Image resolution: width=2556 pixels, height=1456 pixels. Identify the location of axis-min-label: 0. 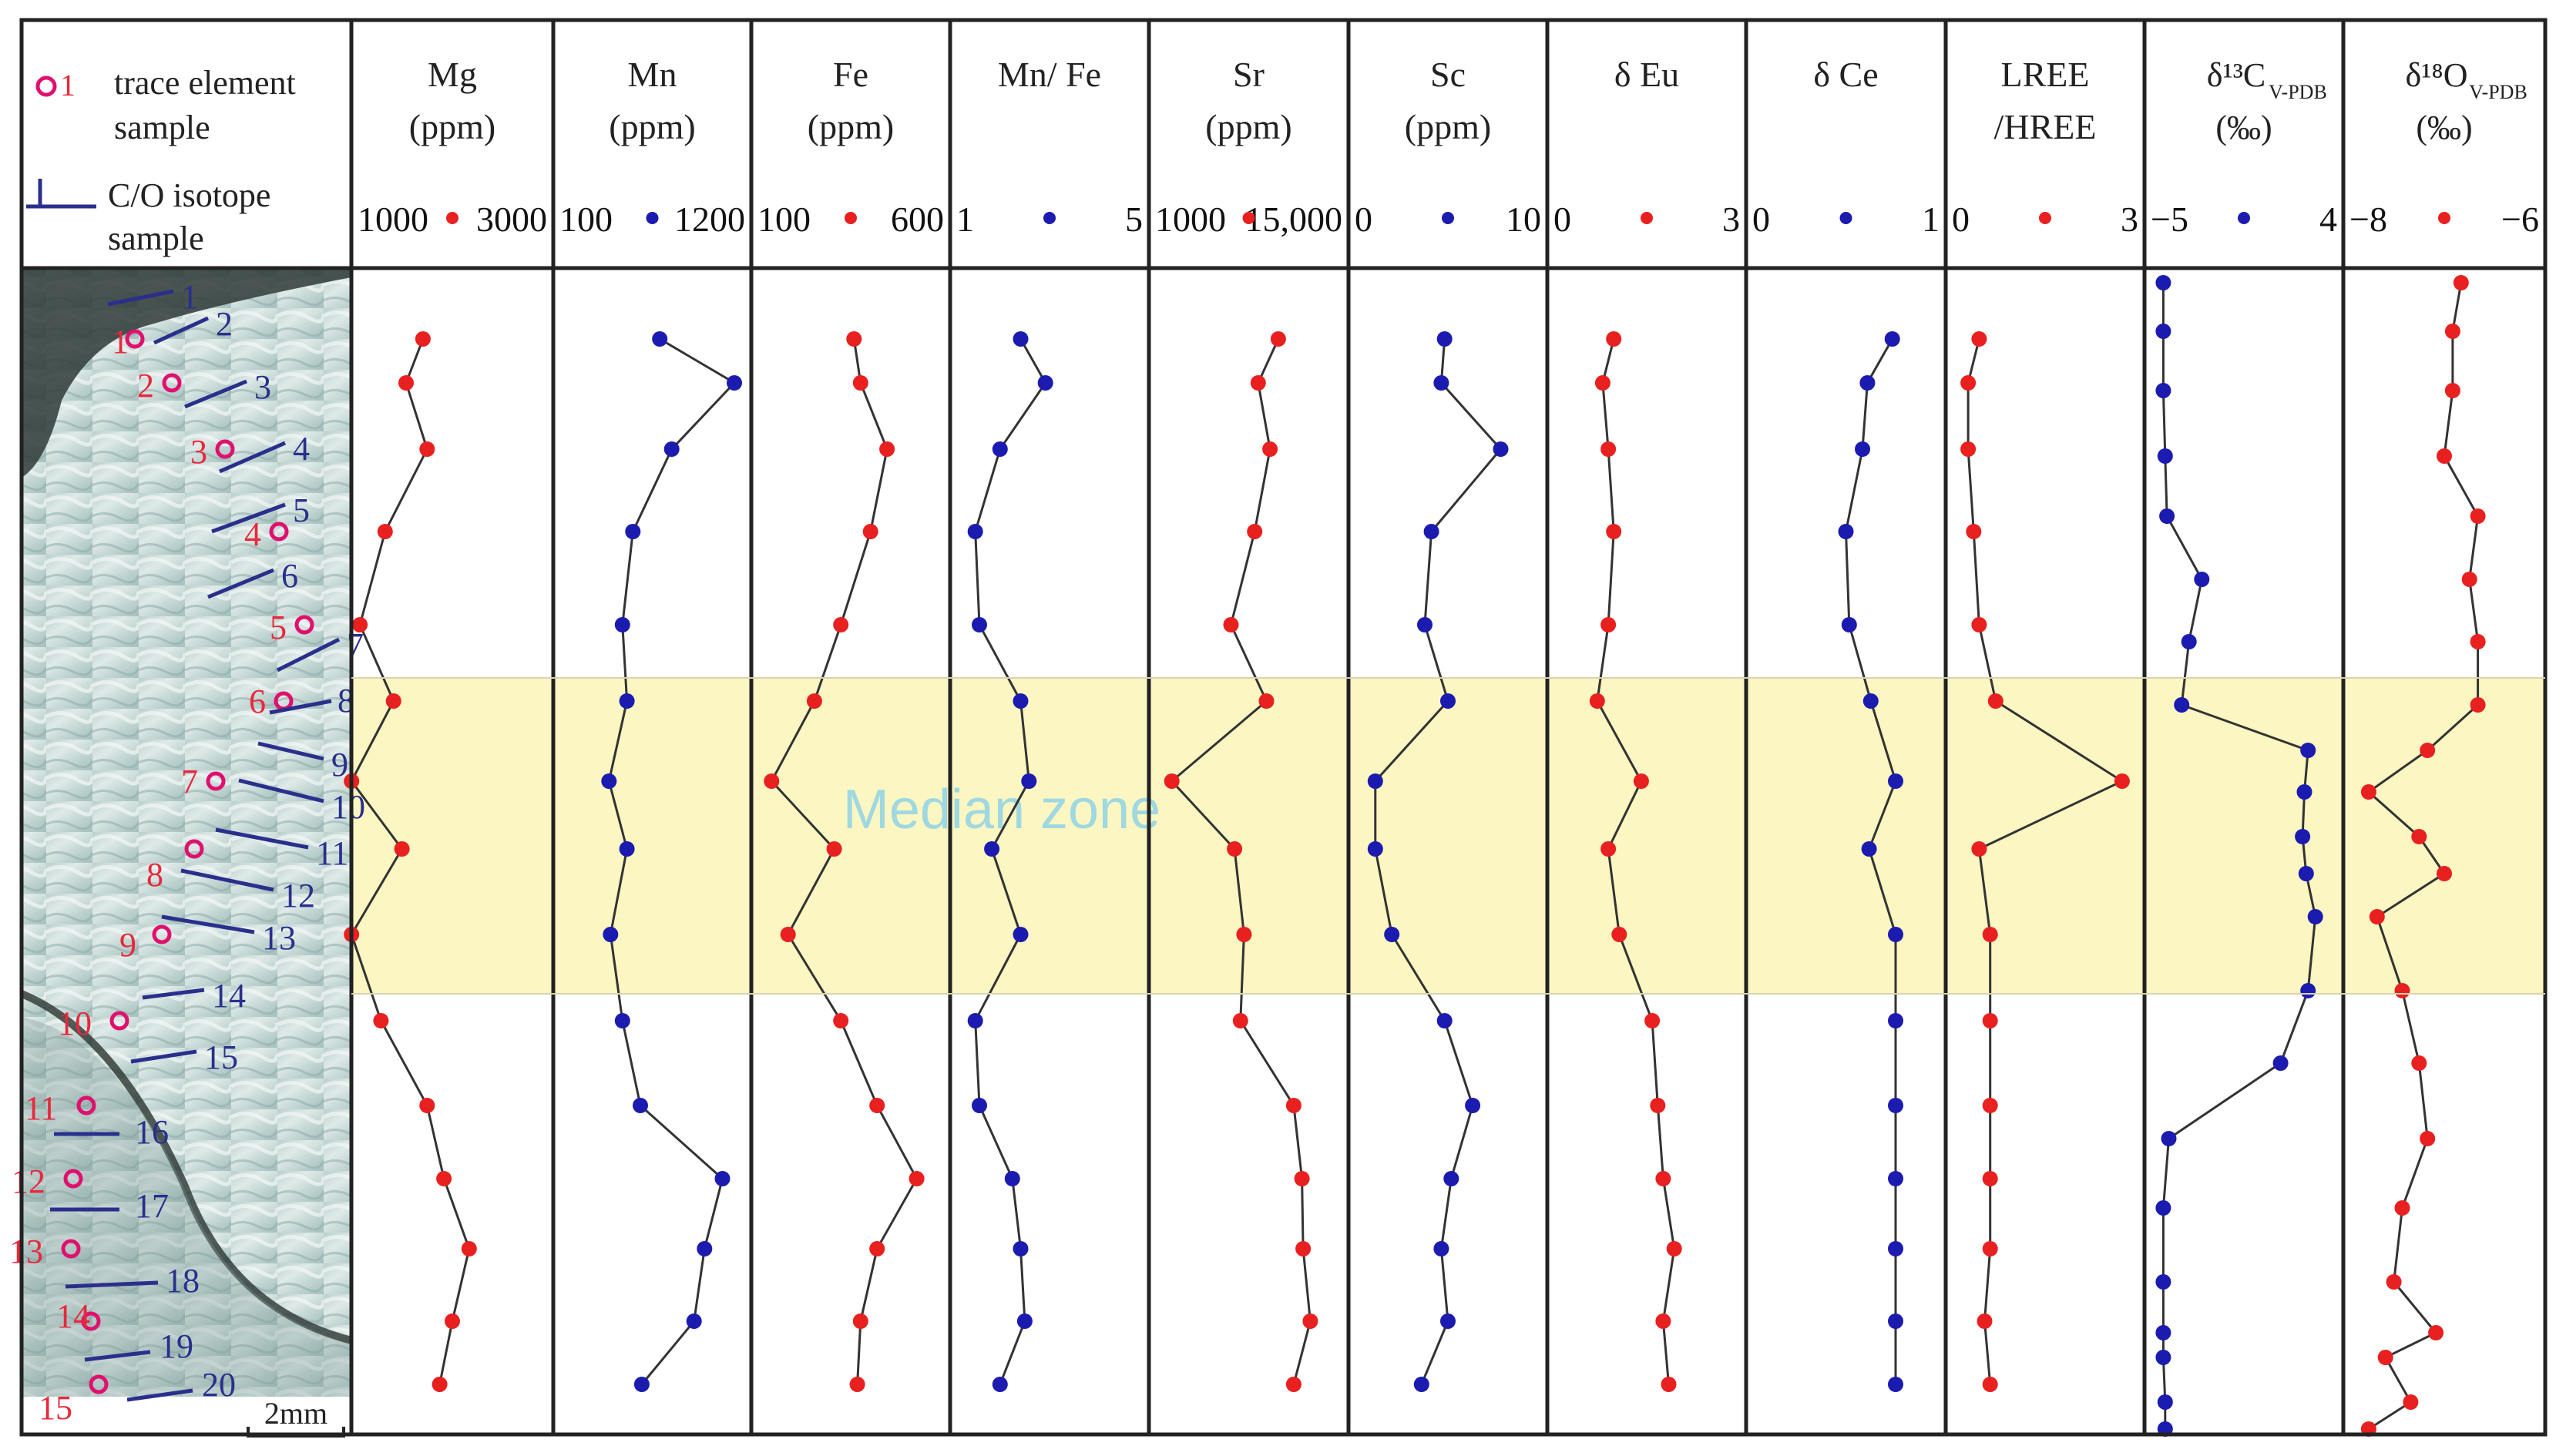
(1363, 220).